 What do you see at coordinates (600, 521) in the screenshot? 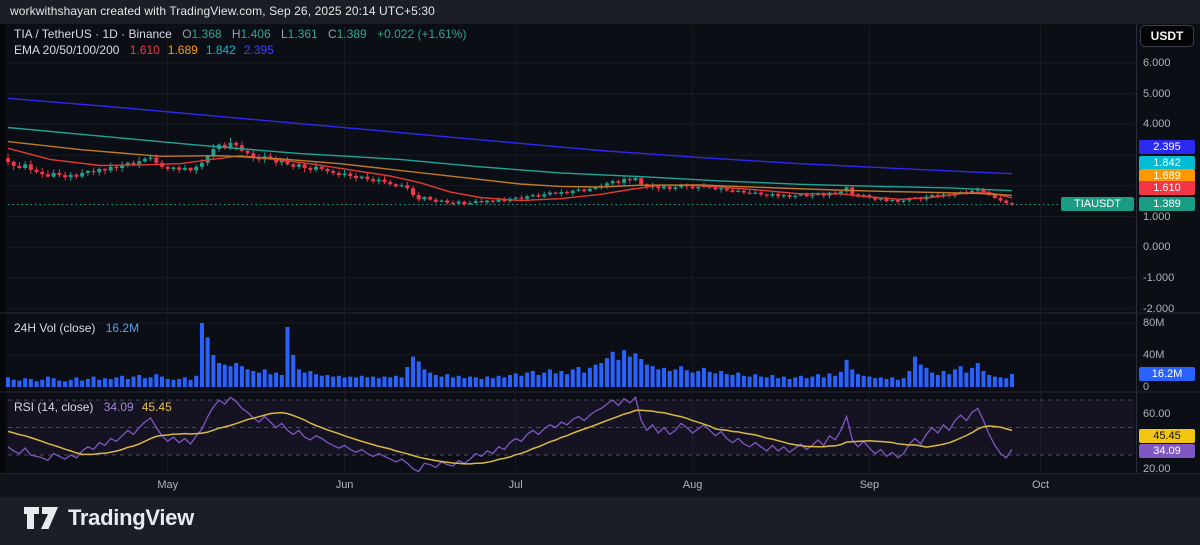
I see `footer-bar: TradingView` at bounding box center [600, 521].